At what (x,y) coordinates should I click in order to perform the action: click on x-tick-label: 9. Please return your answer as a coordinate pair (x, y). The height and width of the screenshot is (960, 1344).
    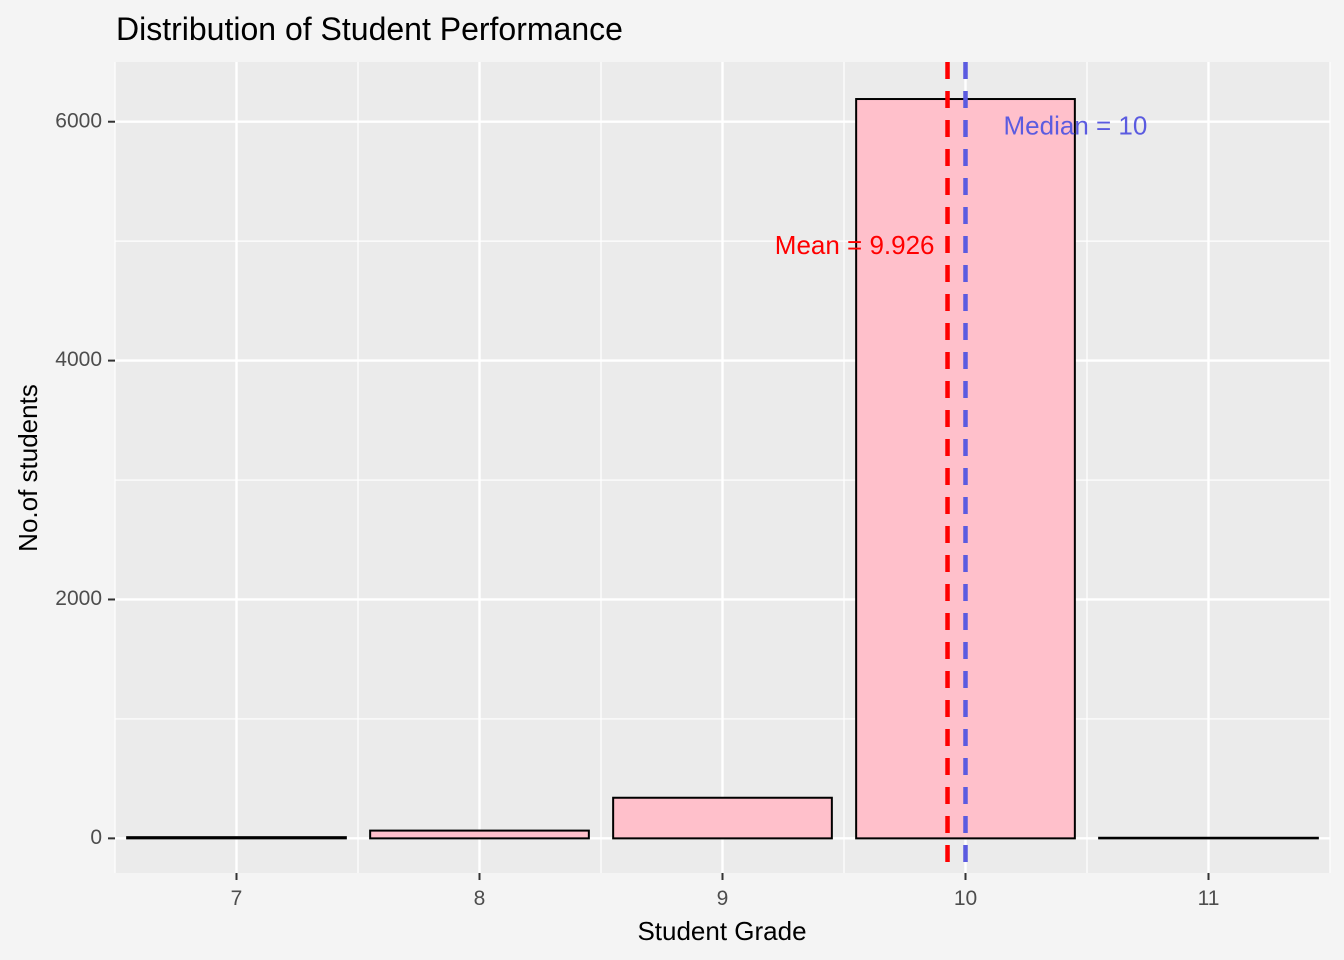
    Looking at the image, I should click on (723, 898).